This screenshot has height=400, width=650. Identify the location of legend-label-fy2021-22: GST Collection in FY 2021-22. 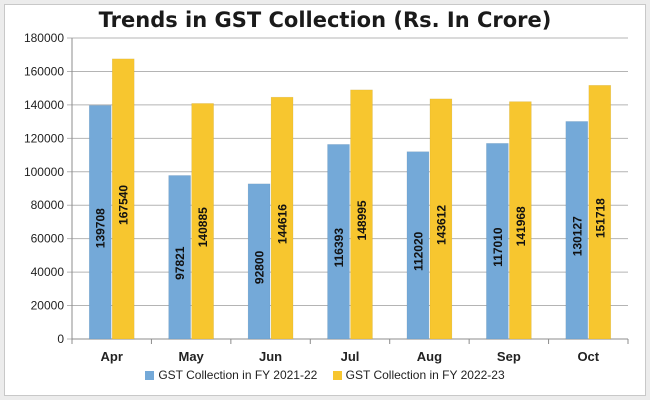
(238, 374).